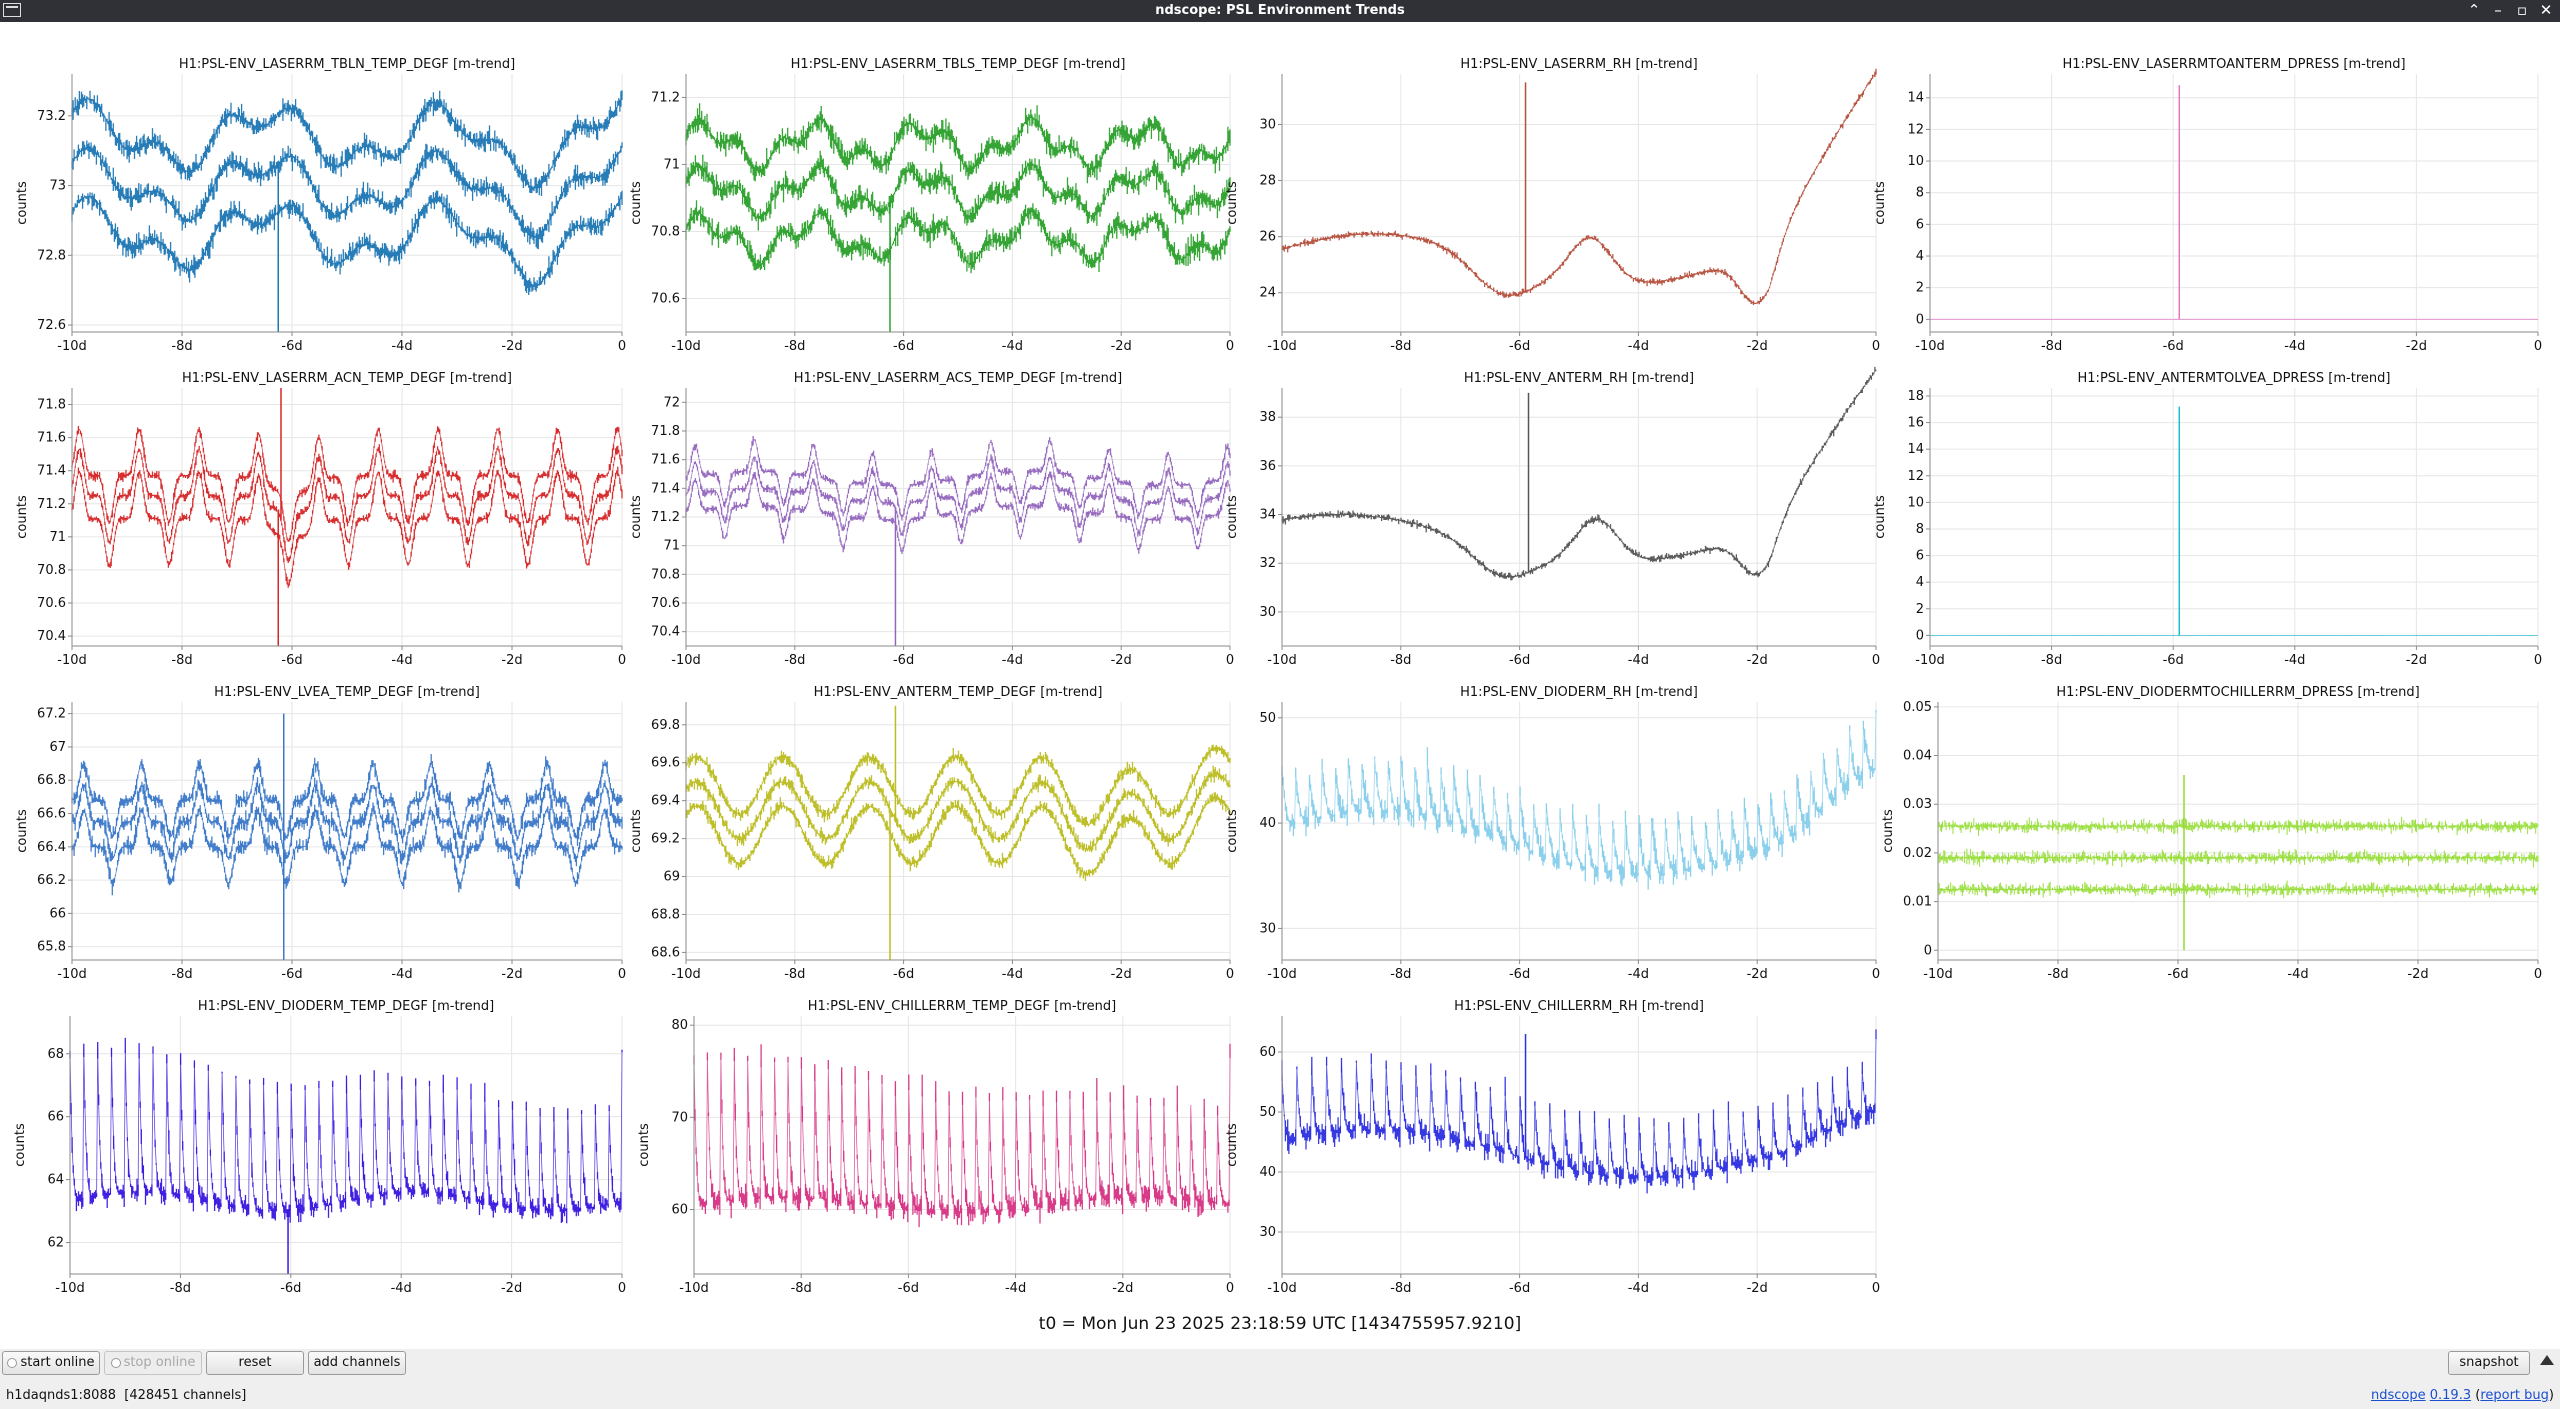 This screenshot has width=2560, height=1409. I want to click on y-tick-label: 12, so click(1915, 129).